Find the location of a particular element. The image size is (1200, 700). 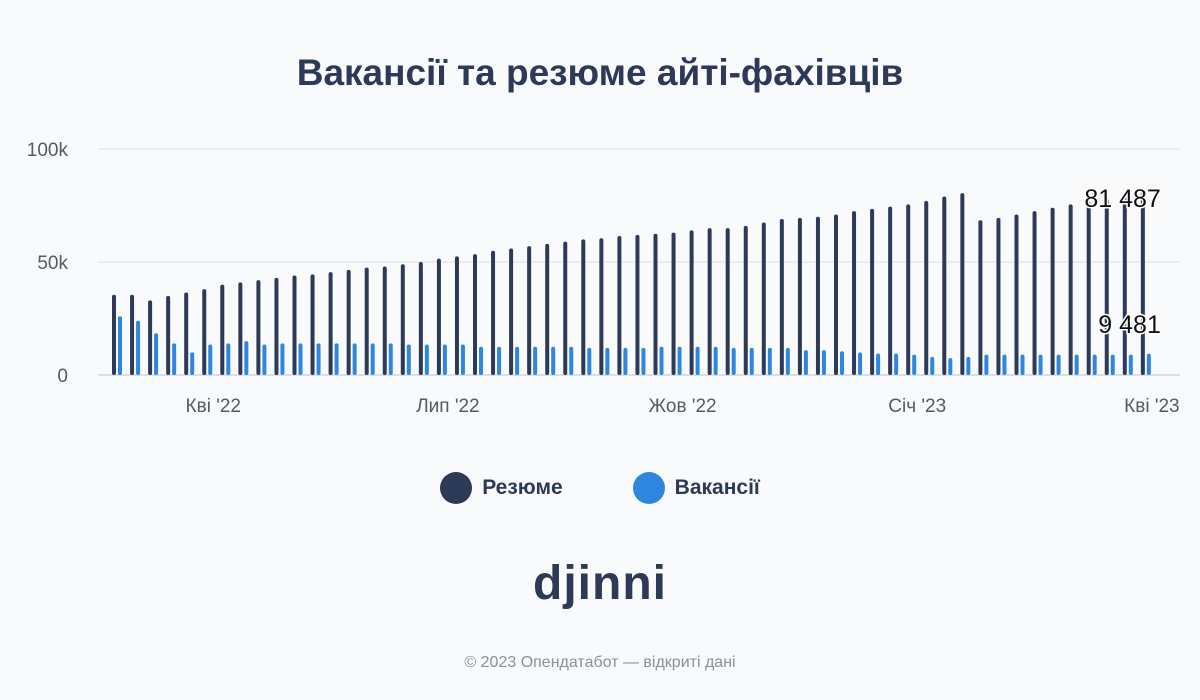

end-label-resumes: 81 487 is located at coordinates (1122, 199).